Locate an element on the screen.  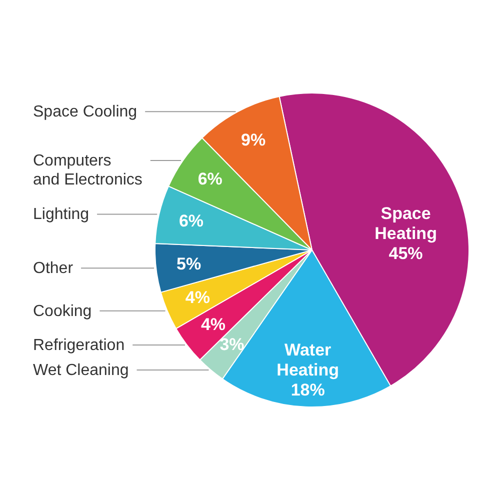
data-label: 18% is located at coordinates (307, 390).